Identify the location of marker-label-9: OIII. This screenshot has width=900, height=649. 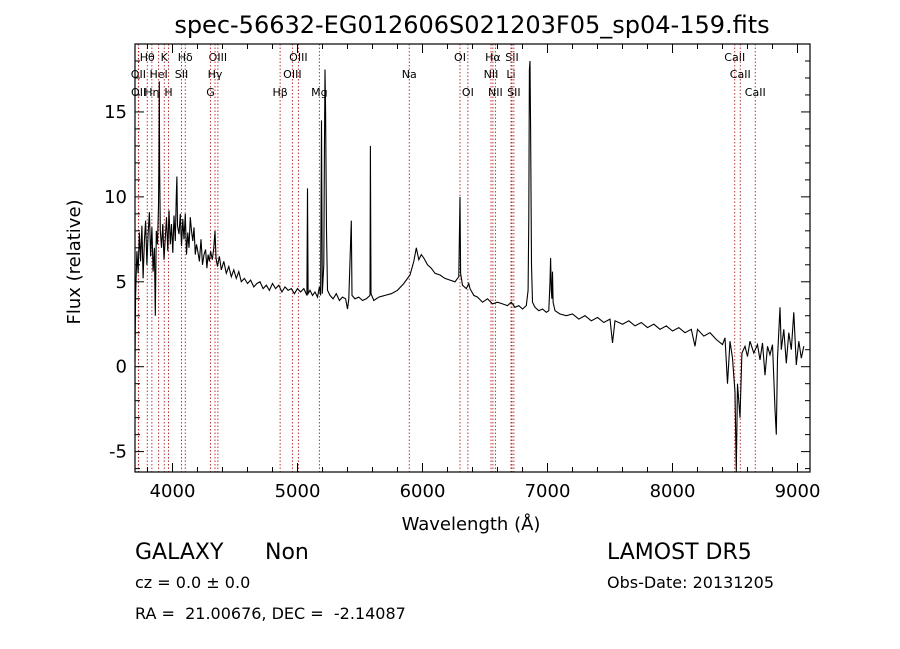
(218, 57).